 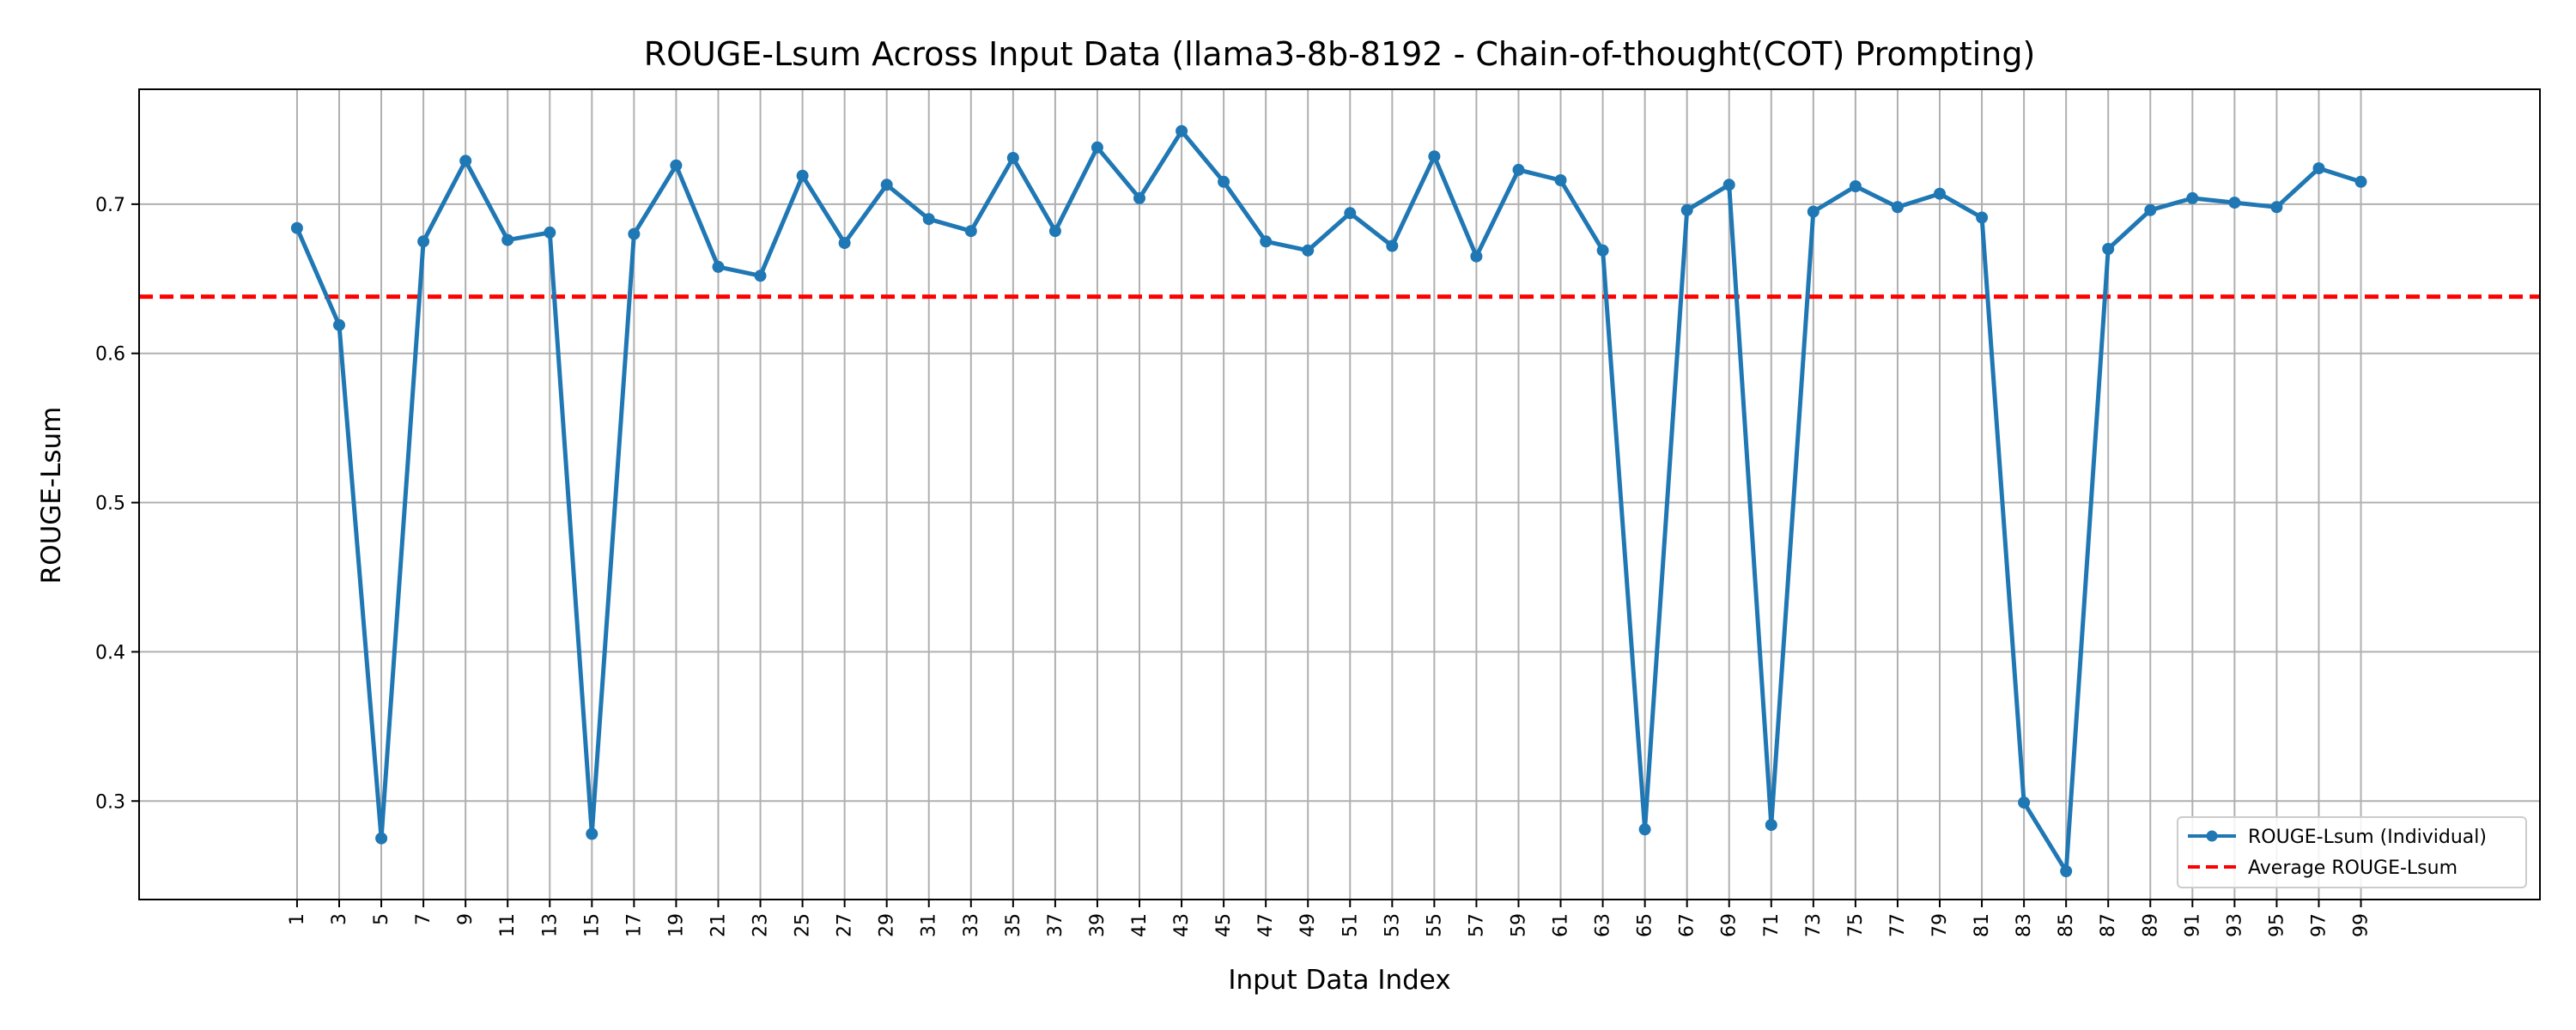 I want to click on x-tick-label: 9, so click(x=466, y=919).